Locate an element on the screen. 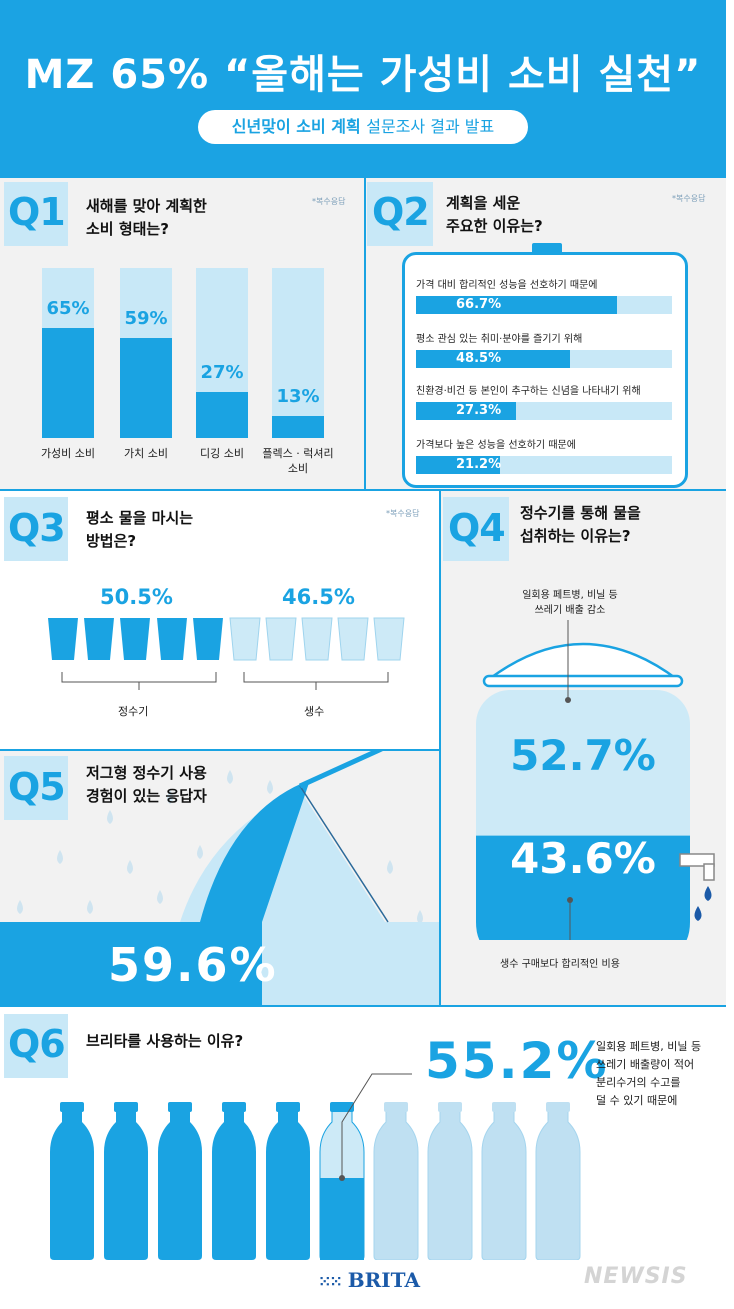  q2-bar-label: 27.3% is located at coordinates (479, 410).